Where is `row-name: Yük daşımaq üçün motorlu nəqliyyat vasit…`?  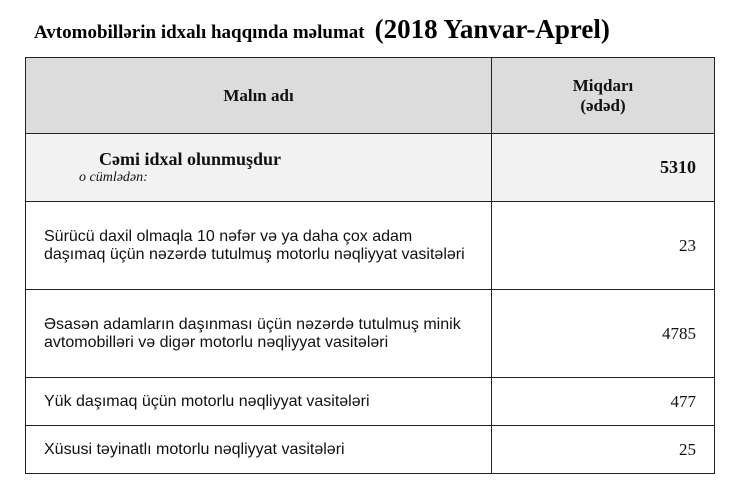
row-name: Yük daşımaq üçün motorlu nəqliyyat vasit… is located at coordinates (258, 401).